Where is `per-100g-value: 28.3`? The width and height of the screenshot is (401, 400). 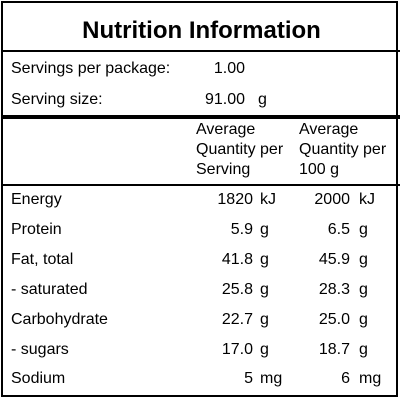
per-100g-value: 28.3 is located at coordinates (334, 289).